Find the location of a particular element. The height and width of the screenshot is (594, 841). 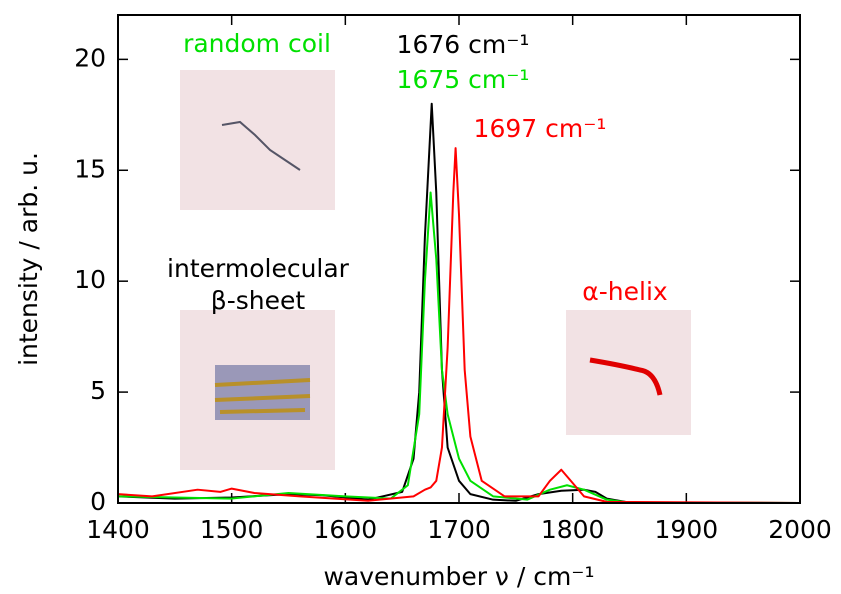

y-tick-label: 5 is located at coordinates (98, 390).